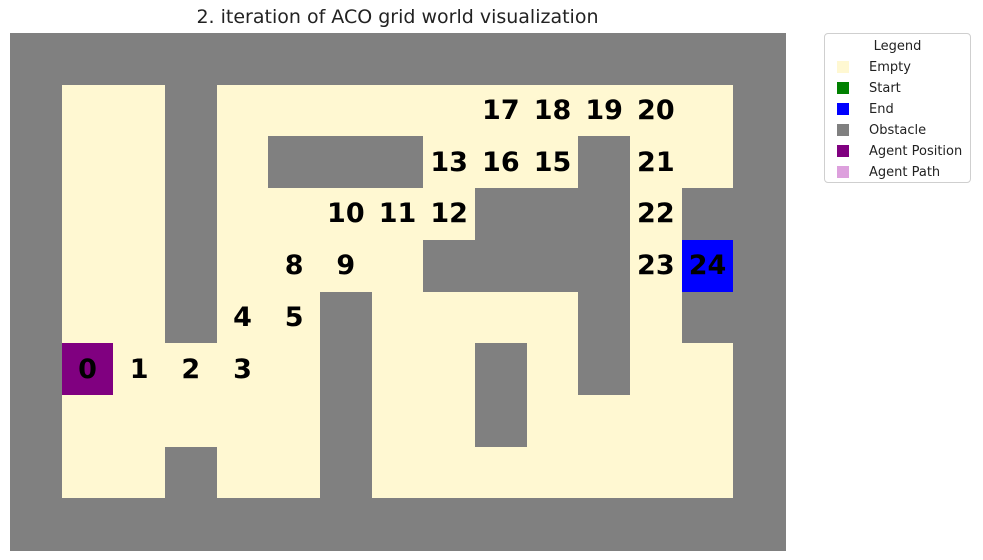 The image size is (983, 560). I want to click on legend-title: Legend, so click(897, 46).